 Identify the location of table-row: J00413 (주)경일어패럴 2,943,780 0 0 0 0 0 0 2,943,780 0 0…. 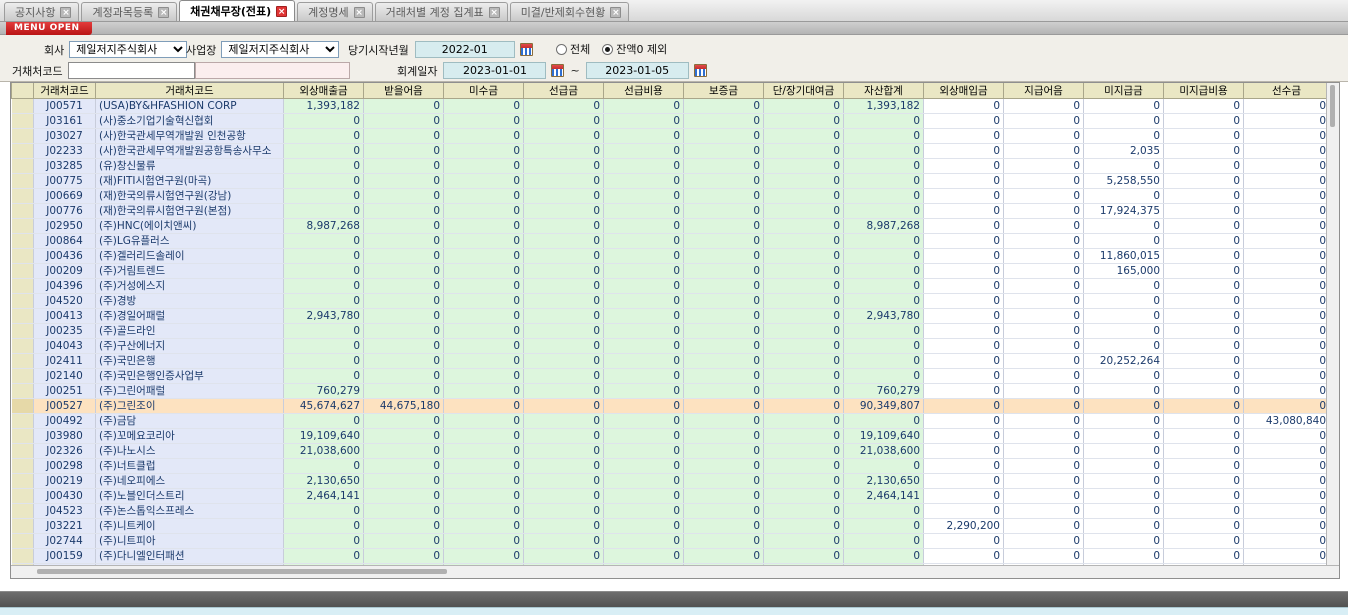
(670, 316).